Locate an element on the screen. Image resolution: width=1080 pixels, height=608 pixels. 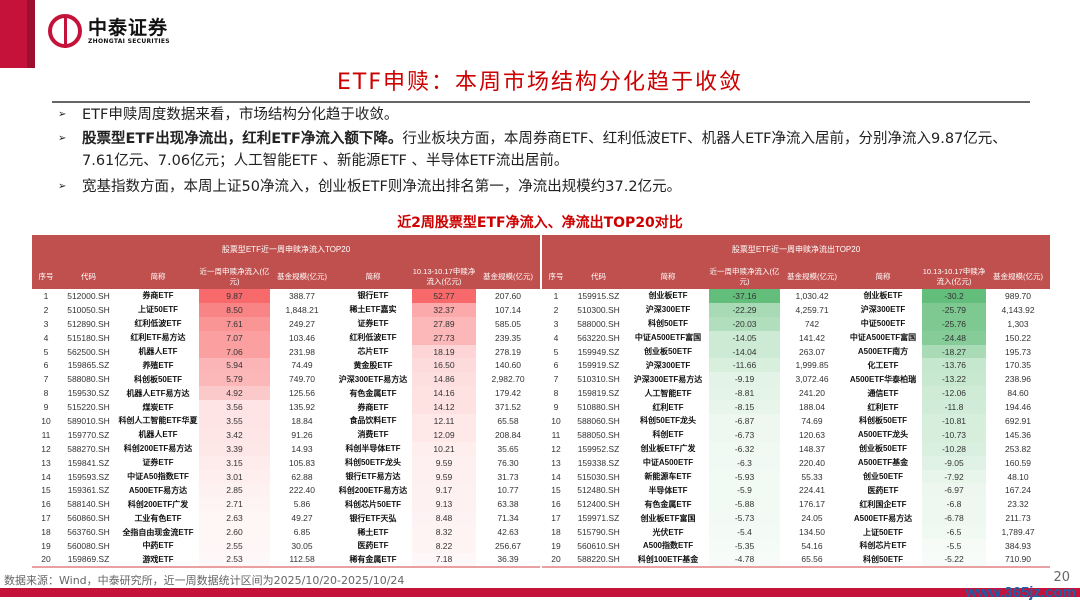
table-cell: 249.27 is located at coordinates (302, 323).